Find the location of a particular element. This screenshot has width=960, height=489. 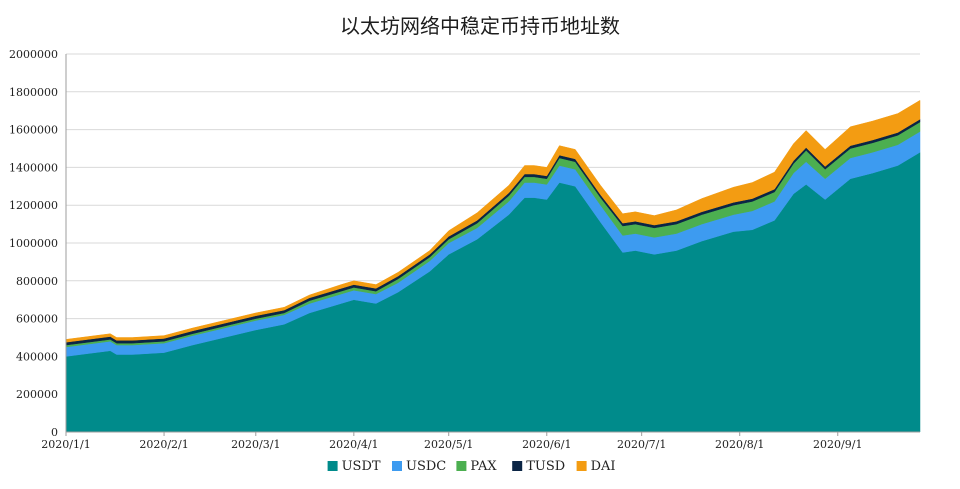

y-tick-label: 2000000 is located at coordinates (33, 54).